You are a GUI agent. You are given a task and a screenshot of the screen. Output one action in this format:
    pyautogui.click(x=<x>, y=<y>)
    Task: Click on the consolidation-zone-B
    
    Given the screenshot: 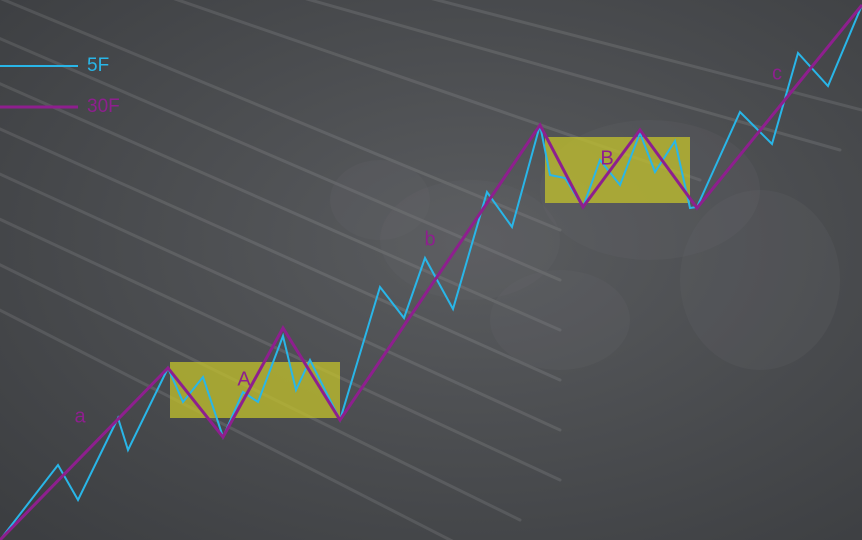 What is the action you would take?
    pyautogui.click(x=617, y=170)
    